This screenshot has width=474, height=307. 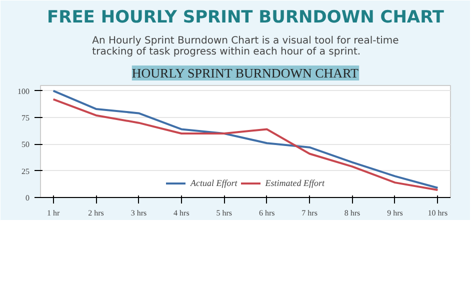 I want to click on y-tick-label: 0, so click(x=28, y=198).